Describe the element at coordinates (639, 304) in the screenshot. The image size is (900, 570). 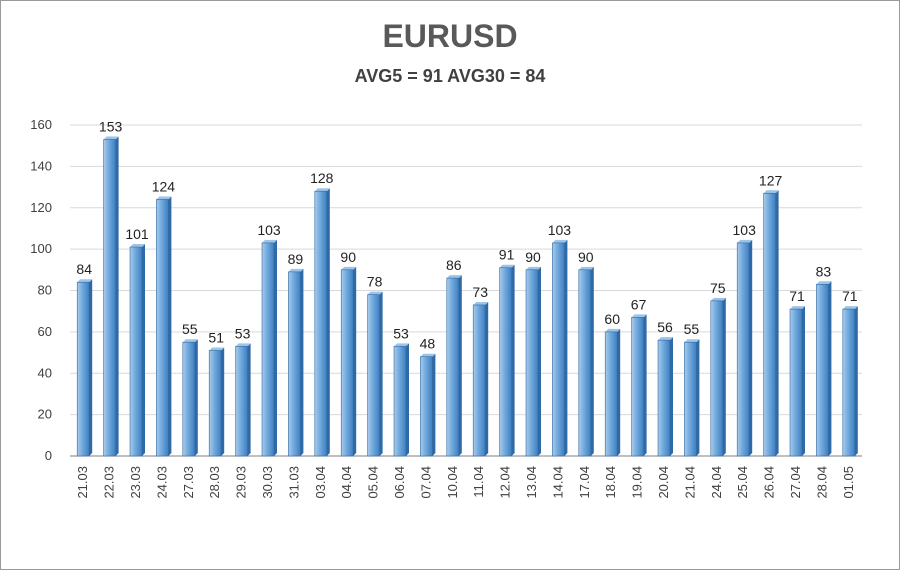
I see `data-label: 67` at that location.